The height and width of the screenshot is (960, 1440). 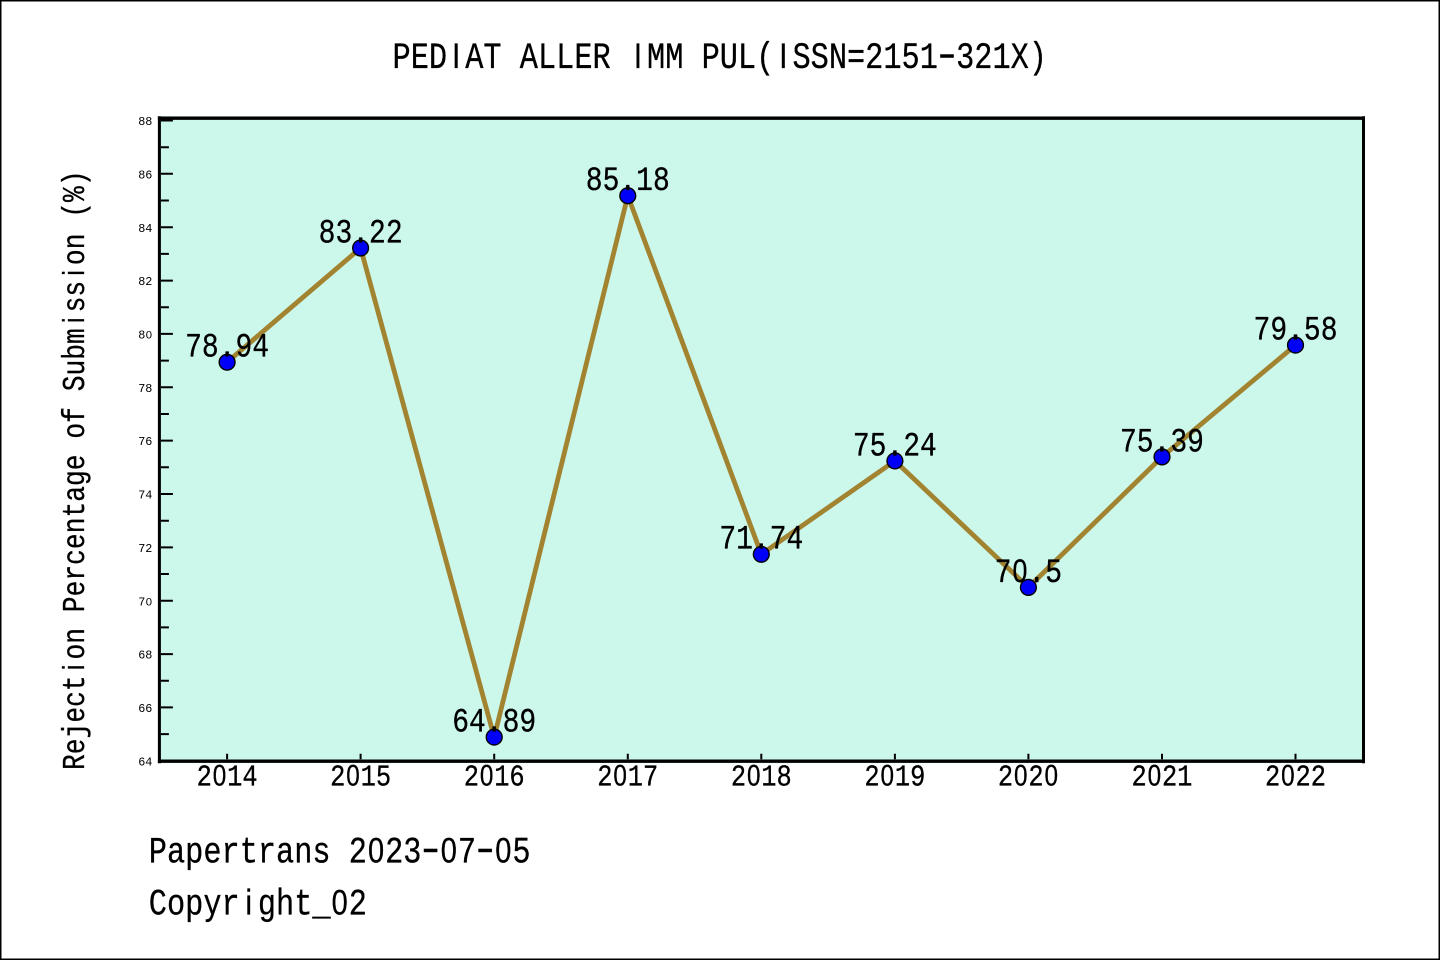 What do you see at coordinates (145, 122) in the screenshot?
I see `svg-text: 88` at bounding box center [145, 122].